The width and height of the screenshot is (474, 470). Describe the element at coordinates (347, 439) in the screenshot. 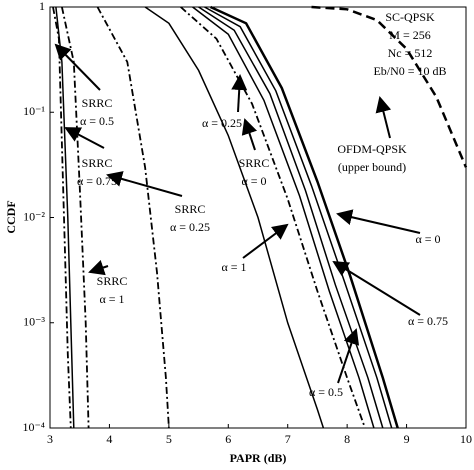

I see `x-tick-label: 8` at that location.